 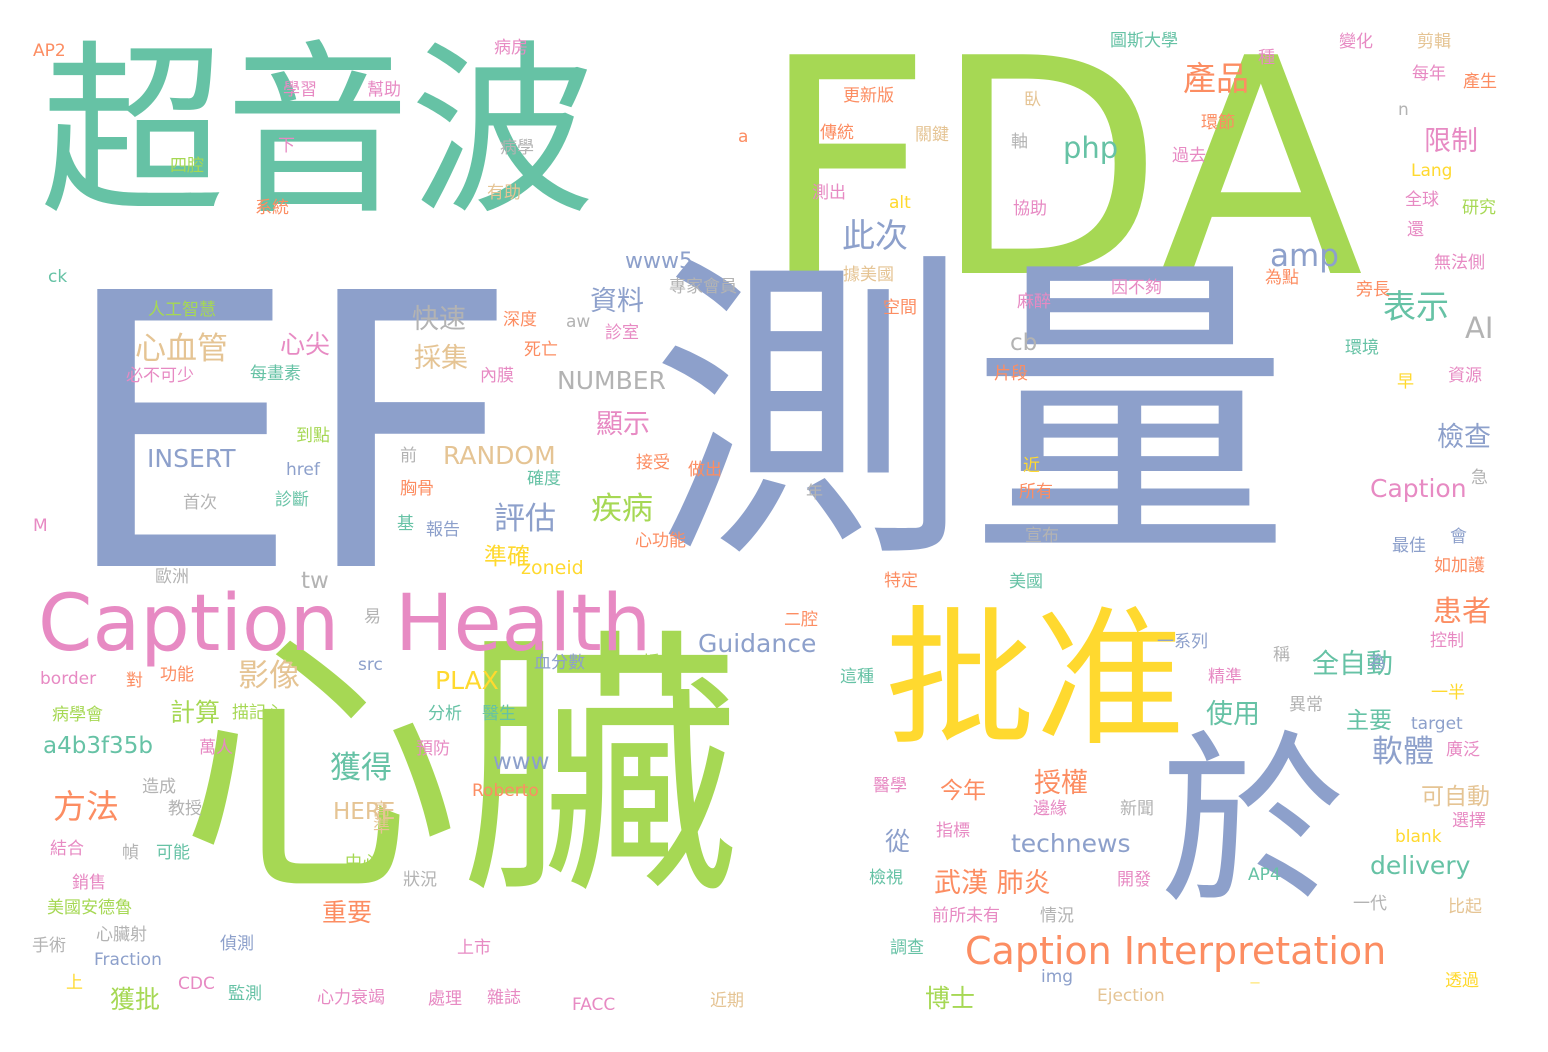 I want to click on cloud-word: 測量, so click(x=970, y=415).